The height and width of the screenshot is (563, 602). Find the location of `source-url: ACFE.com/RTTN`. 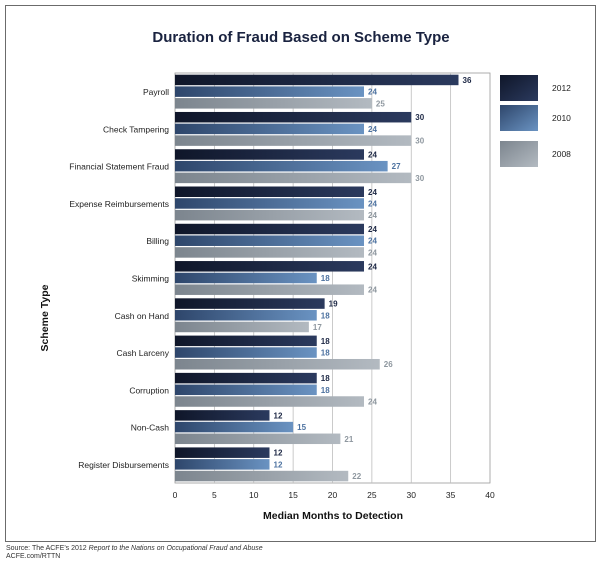

source-url: ACFE.com/RTTN is located at coordinates (33, 556).